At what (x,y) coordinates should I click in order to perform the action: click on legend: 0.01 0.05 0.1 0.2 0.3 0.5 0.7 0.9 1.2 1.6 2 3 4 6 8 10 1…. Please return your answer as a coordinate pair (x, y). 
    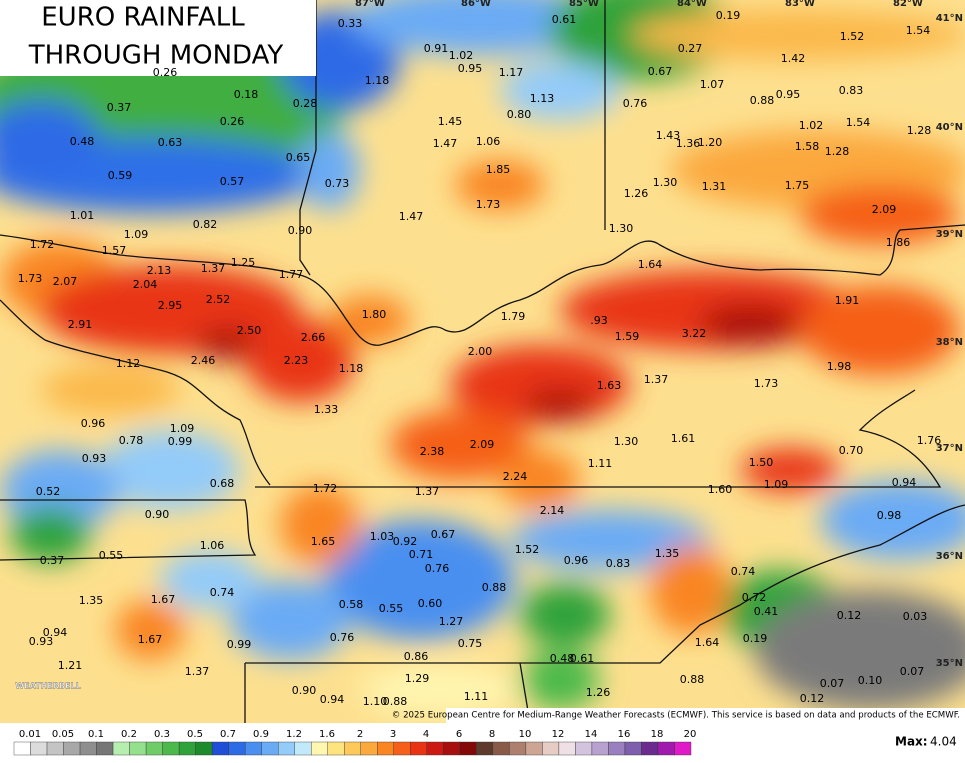
    Looking at the image, I should click on (355, 742).